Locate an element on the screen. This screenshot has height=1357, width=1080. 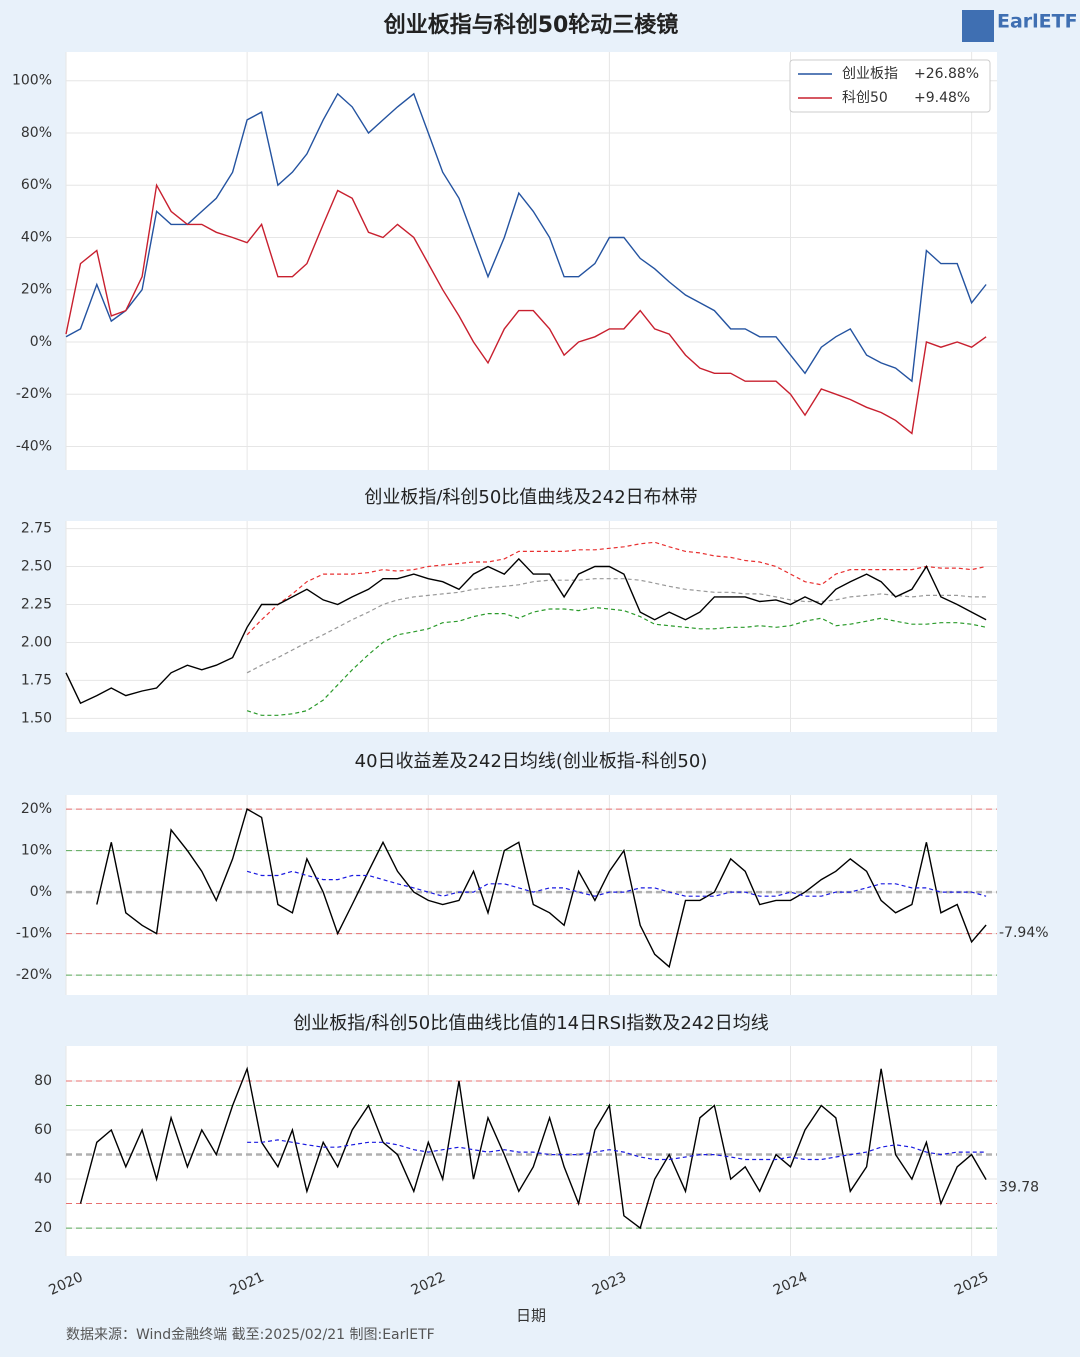
y-tick-label: 60% is located at coordinates (36, 185).